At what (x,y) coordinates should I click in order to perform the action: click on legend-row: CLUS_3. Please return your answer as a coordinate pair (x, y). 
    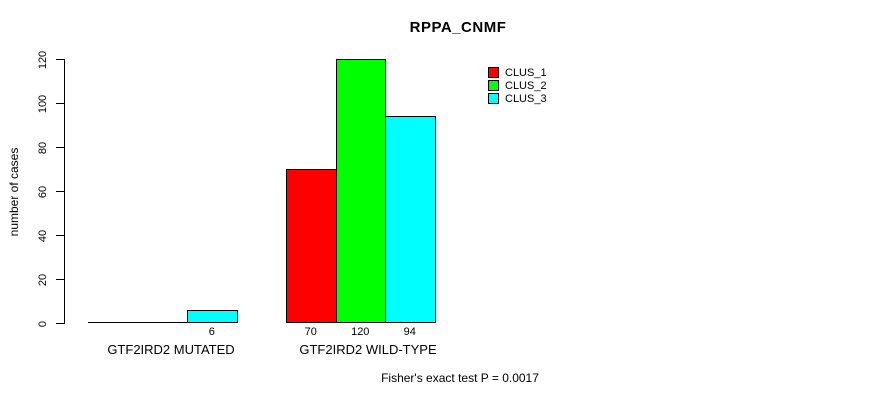
    Looking at the image, I should click on (517, 98).